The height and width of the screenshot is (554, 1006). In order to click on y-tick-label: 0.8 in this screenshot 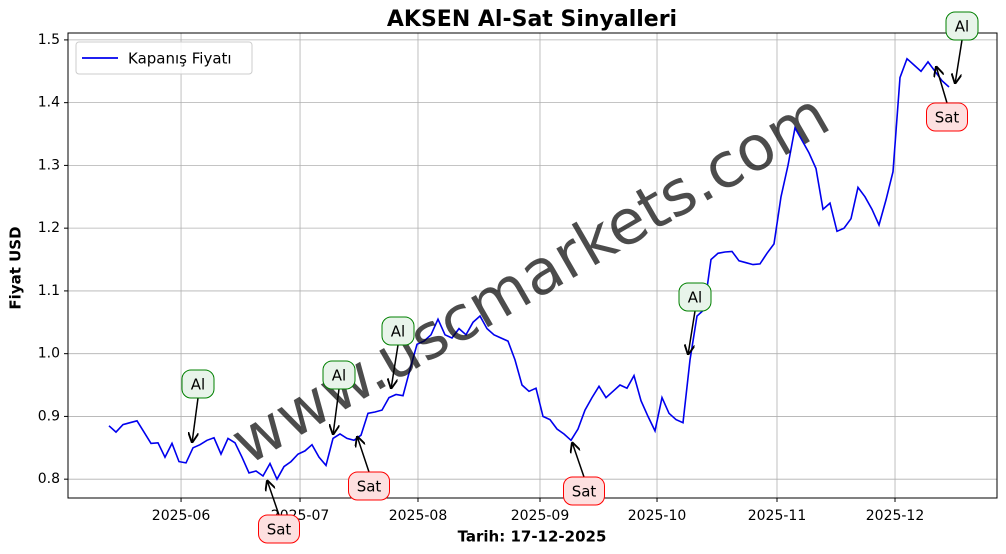, I will do `click(49, 479)`.